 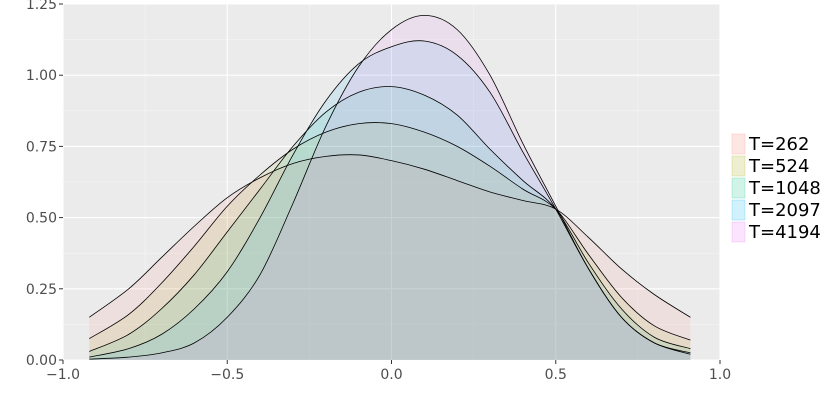 I want to click on x-axis: −1.0 −0.5 0.0 0.5 1.0, so click(x=388, y=371).